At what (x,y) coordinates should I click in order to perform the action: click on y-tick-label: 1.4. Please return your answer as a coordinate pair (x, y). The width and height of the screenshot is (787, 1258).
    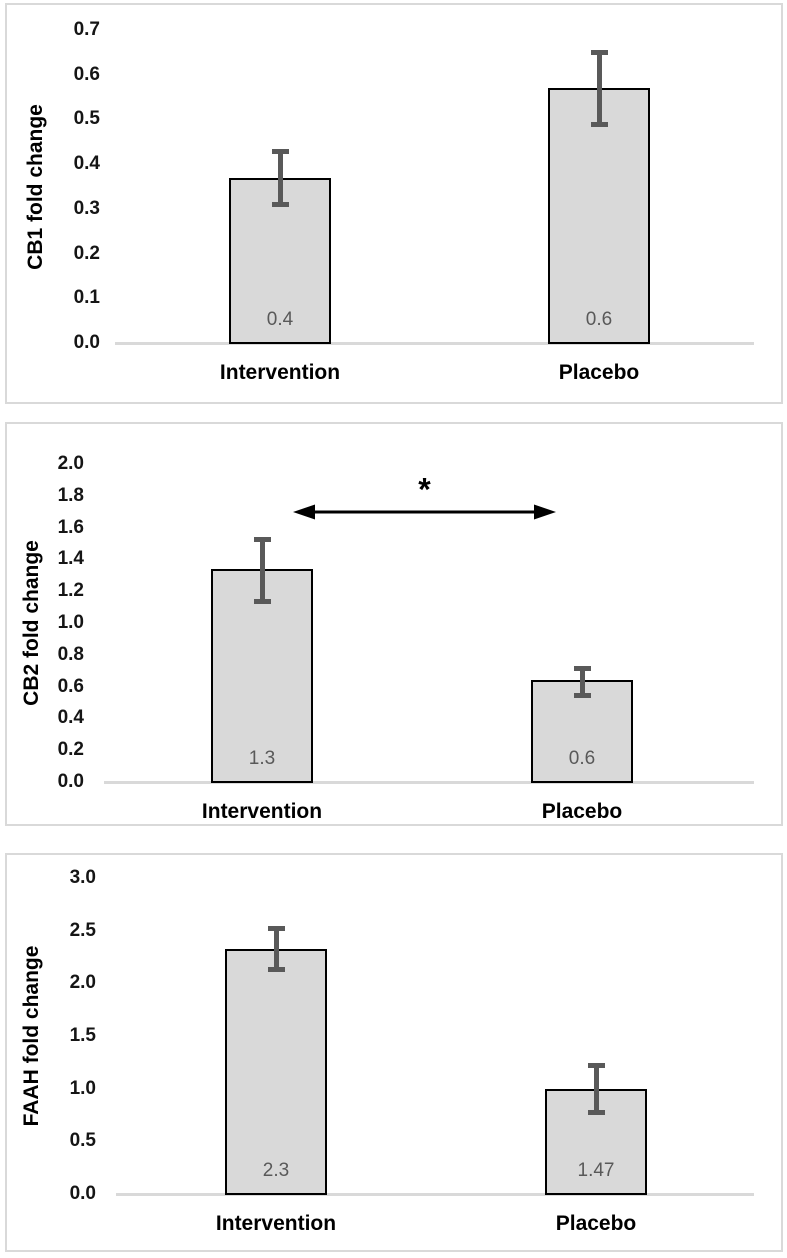
    Looking at the image, I should click on (70, 559).